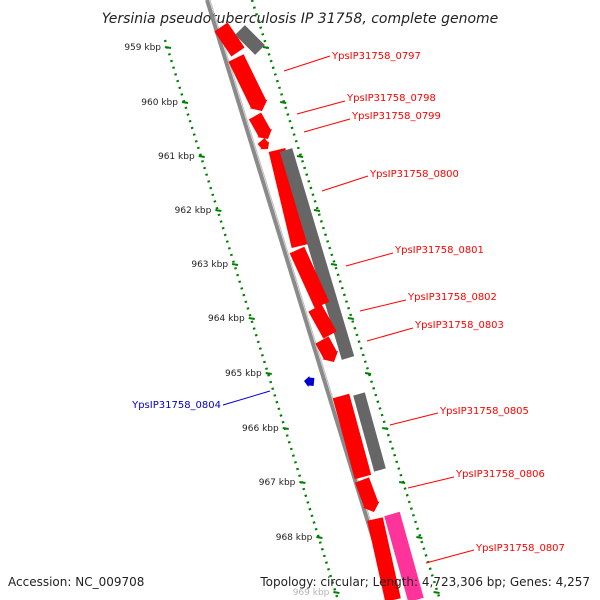 This screenshot has width=600, height=600. Describe the element at coordinates (309, 381) in the screenshot. I see `gene-0804-arrow` at that location.